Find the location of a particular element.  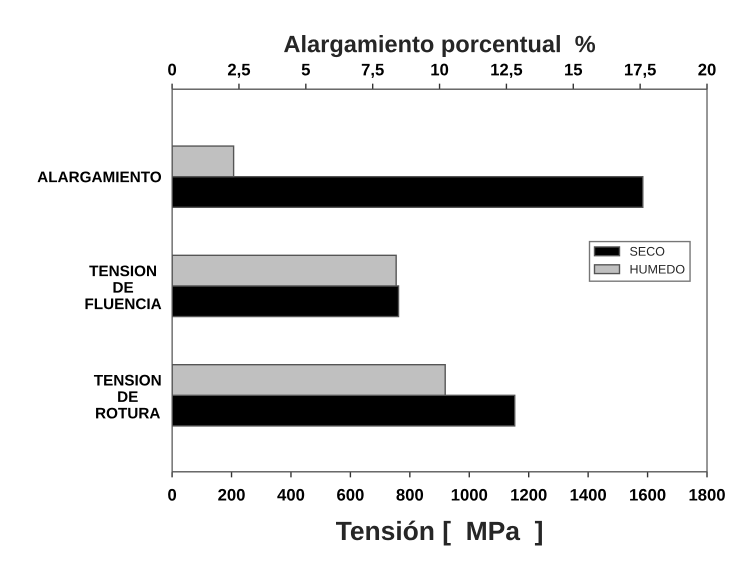

x-tick-label: 600 is located at coordinates (350, 494).